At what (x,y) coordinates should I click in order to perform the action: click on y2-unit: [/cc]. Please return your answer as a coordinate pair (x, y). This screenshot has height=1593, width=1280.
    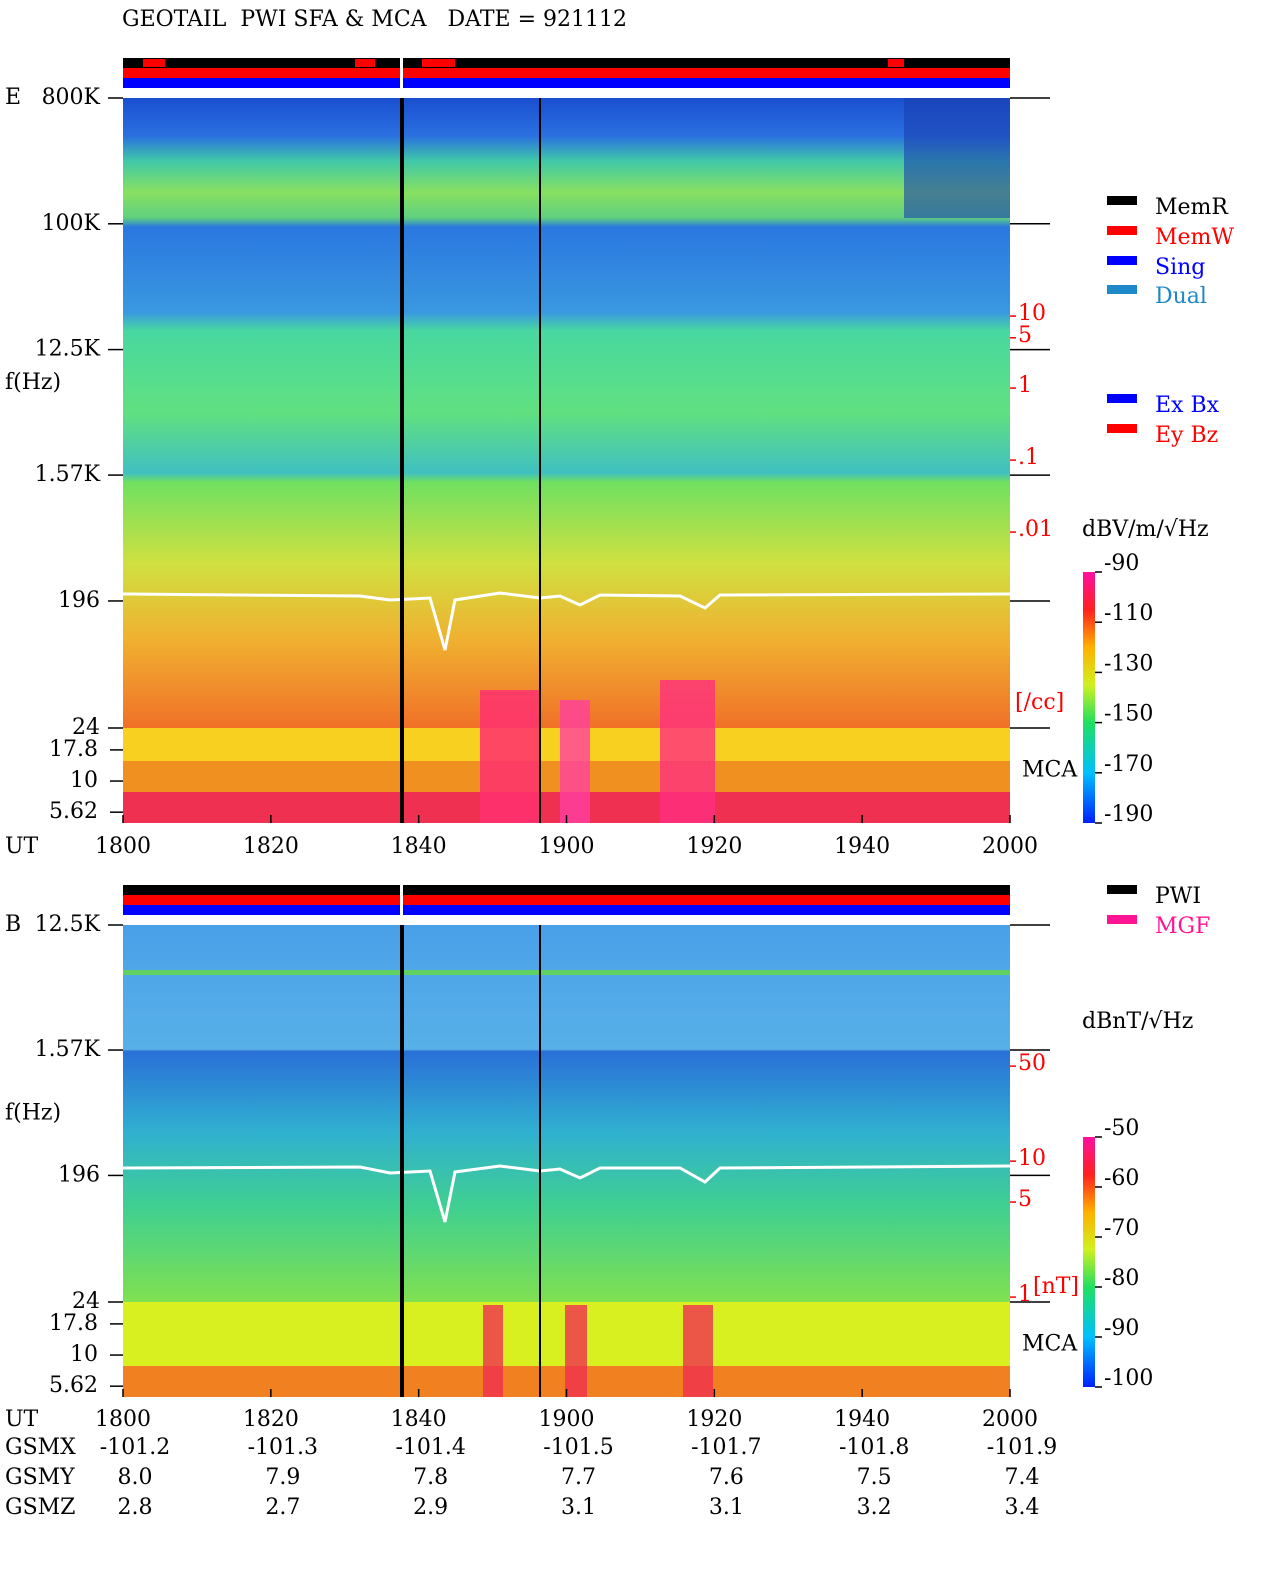
    Looking at the image, I should click on (1039, 702).